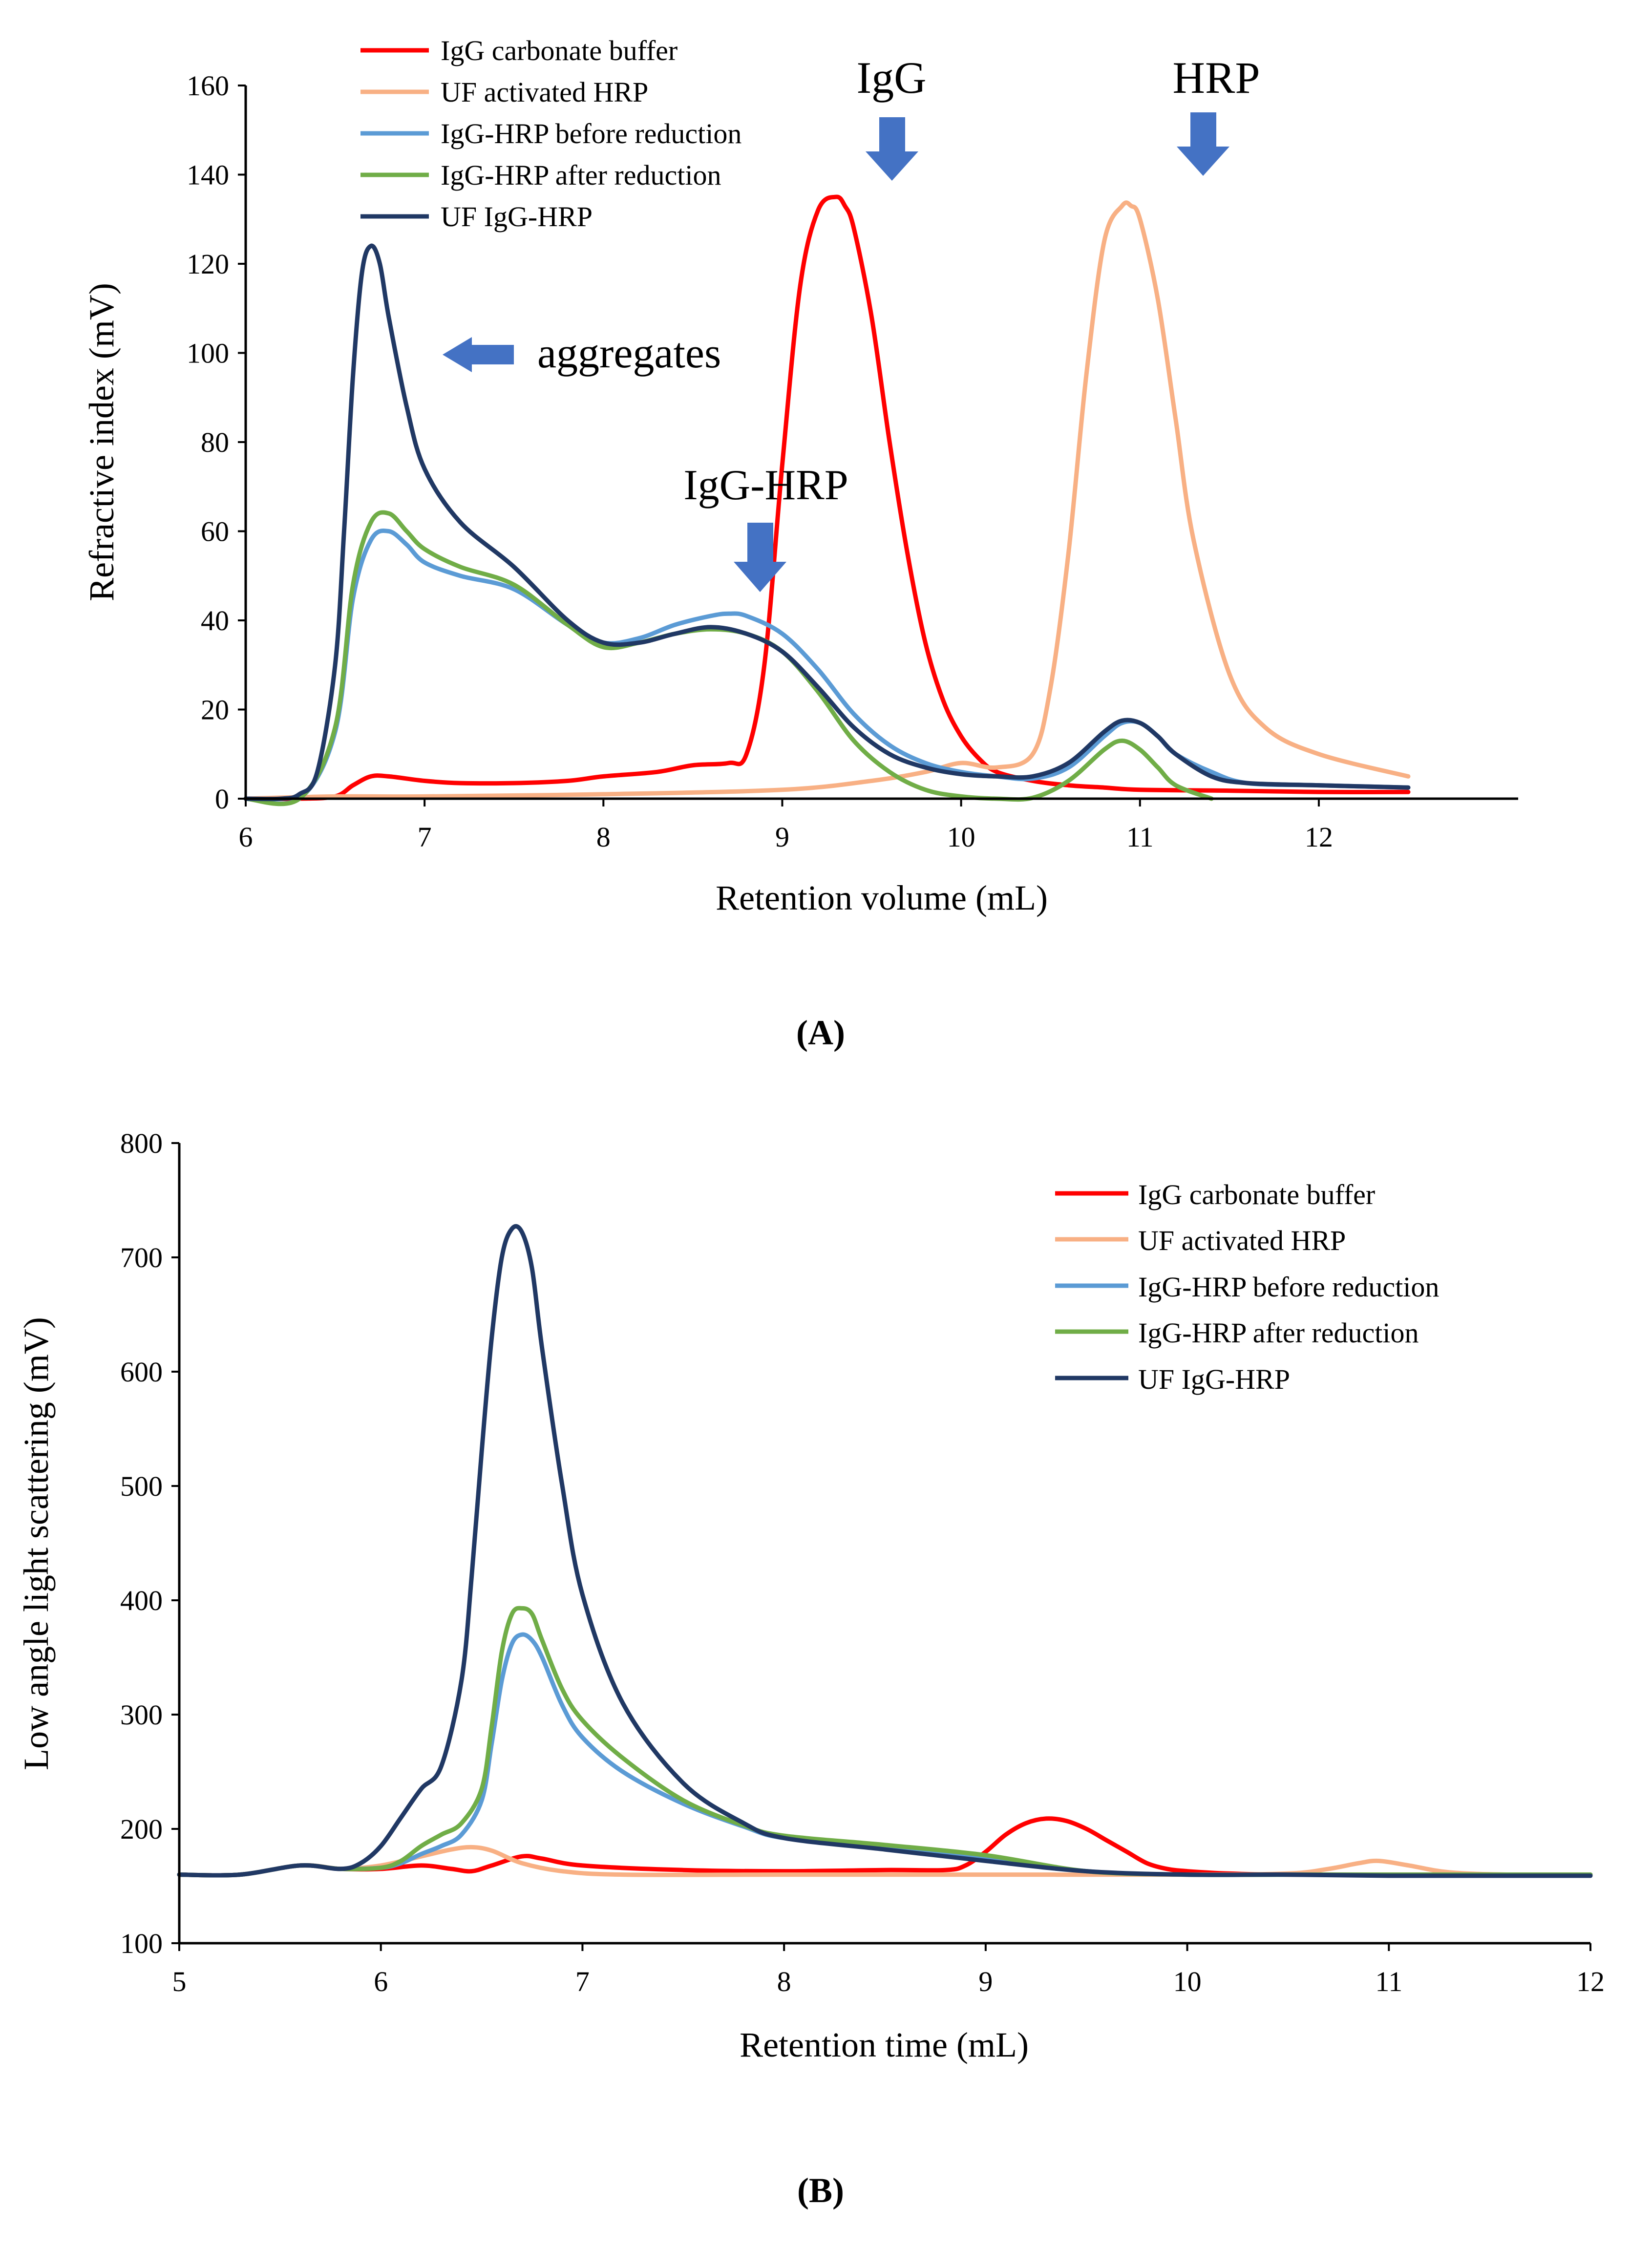 Image resolution: width=1652 pixels, height=2249 pixels. Describe the element at coordinates (149, 1543) in the screenshot. I see `chart-b-y-ticks: 100 200 300 400 500 600 700 800` at that location.